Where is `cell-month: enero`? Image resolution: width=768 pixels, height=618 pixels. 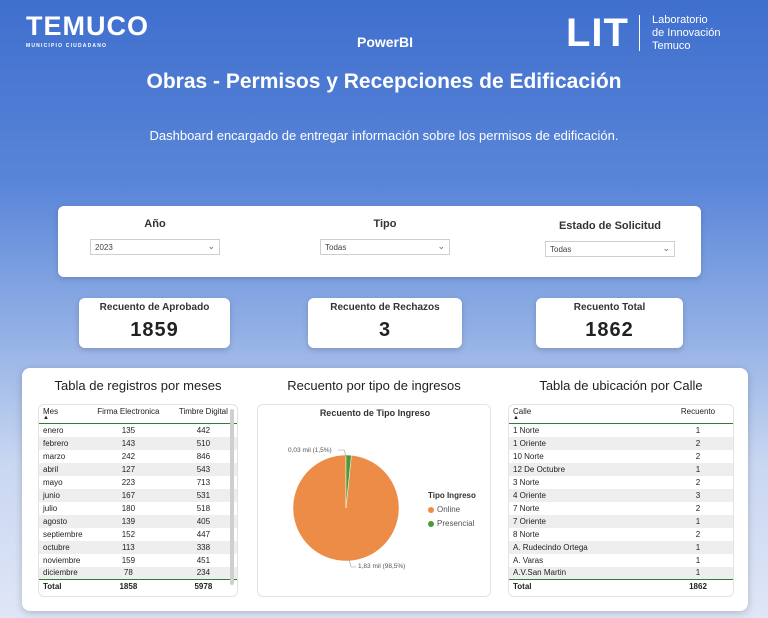 cell-month: enero is located at coordinates (53, 430).